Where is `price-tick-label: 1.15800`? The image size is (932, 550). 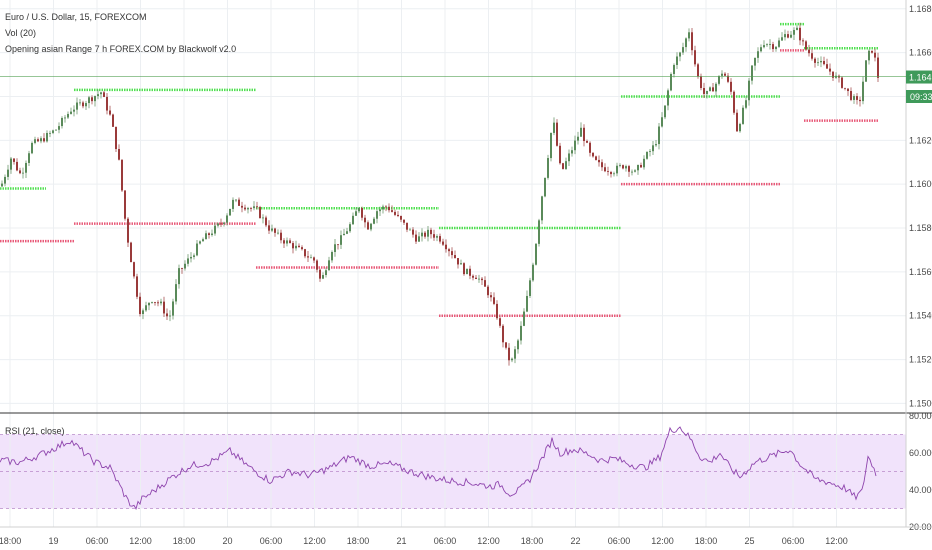 price-tick-label: 1.15800 is located at coordinates (920, 228).